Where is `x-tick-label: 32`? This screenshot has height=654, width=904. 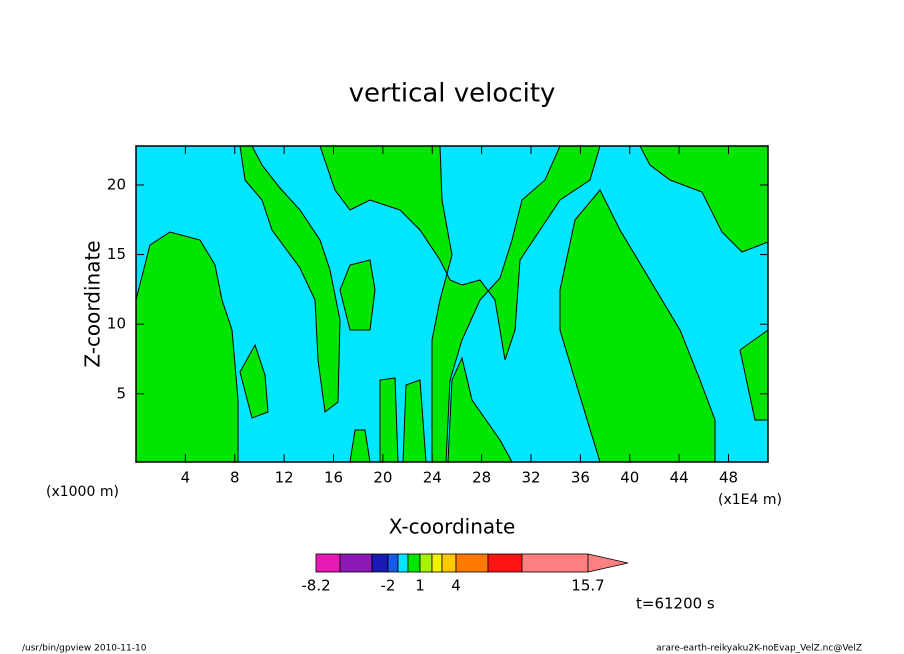
x-tick-label: 32 is located at coordinates (530, 478).